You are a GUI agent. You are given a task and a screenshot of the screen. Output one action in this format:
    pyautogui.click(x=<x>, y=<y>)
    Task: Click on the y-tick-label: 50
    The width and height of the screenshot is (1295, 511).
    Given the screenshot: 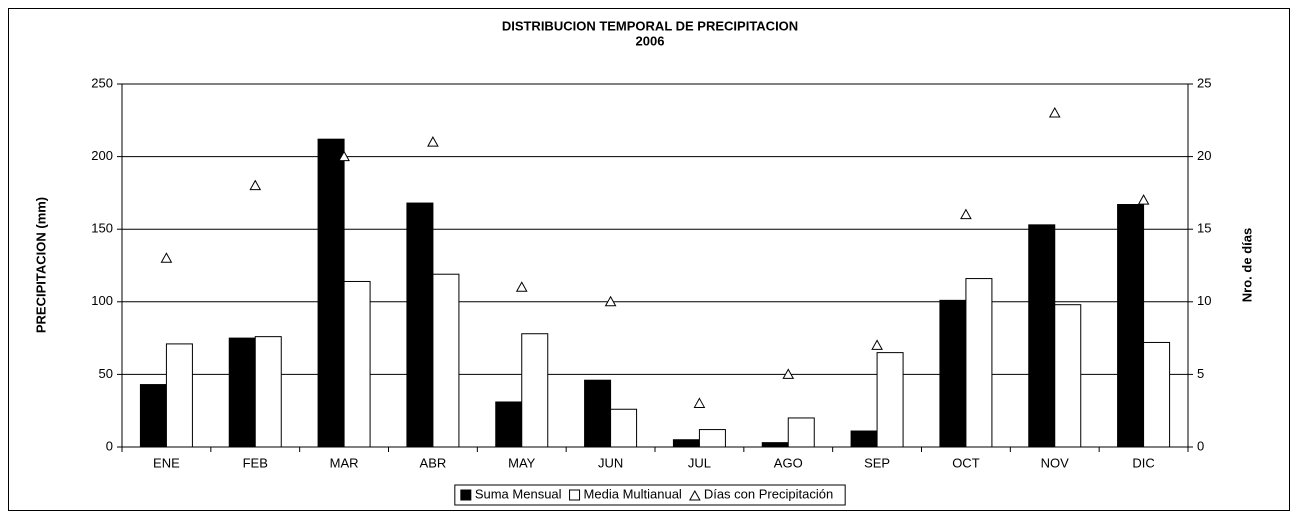 What is the action you would take?
    pyautogui.click(x=106, y=373)
    